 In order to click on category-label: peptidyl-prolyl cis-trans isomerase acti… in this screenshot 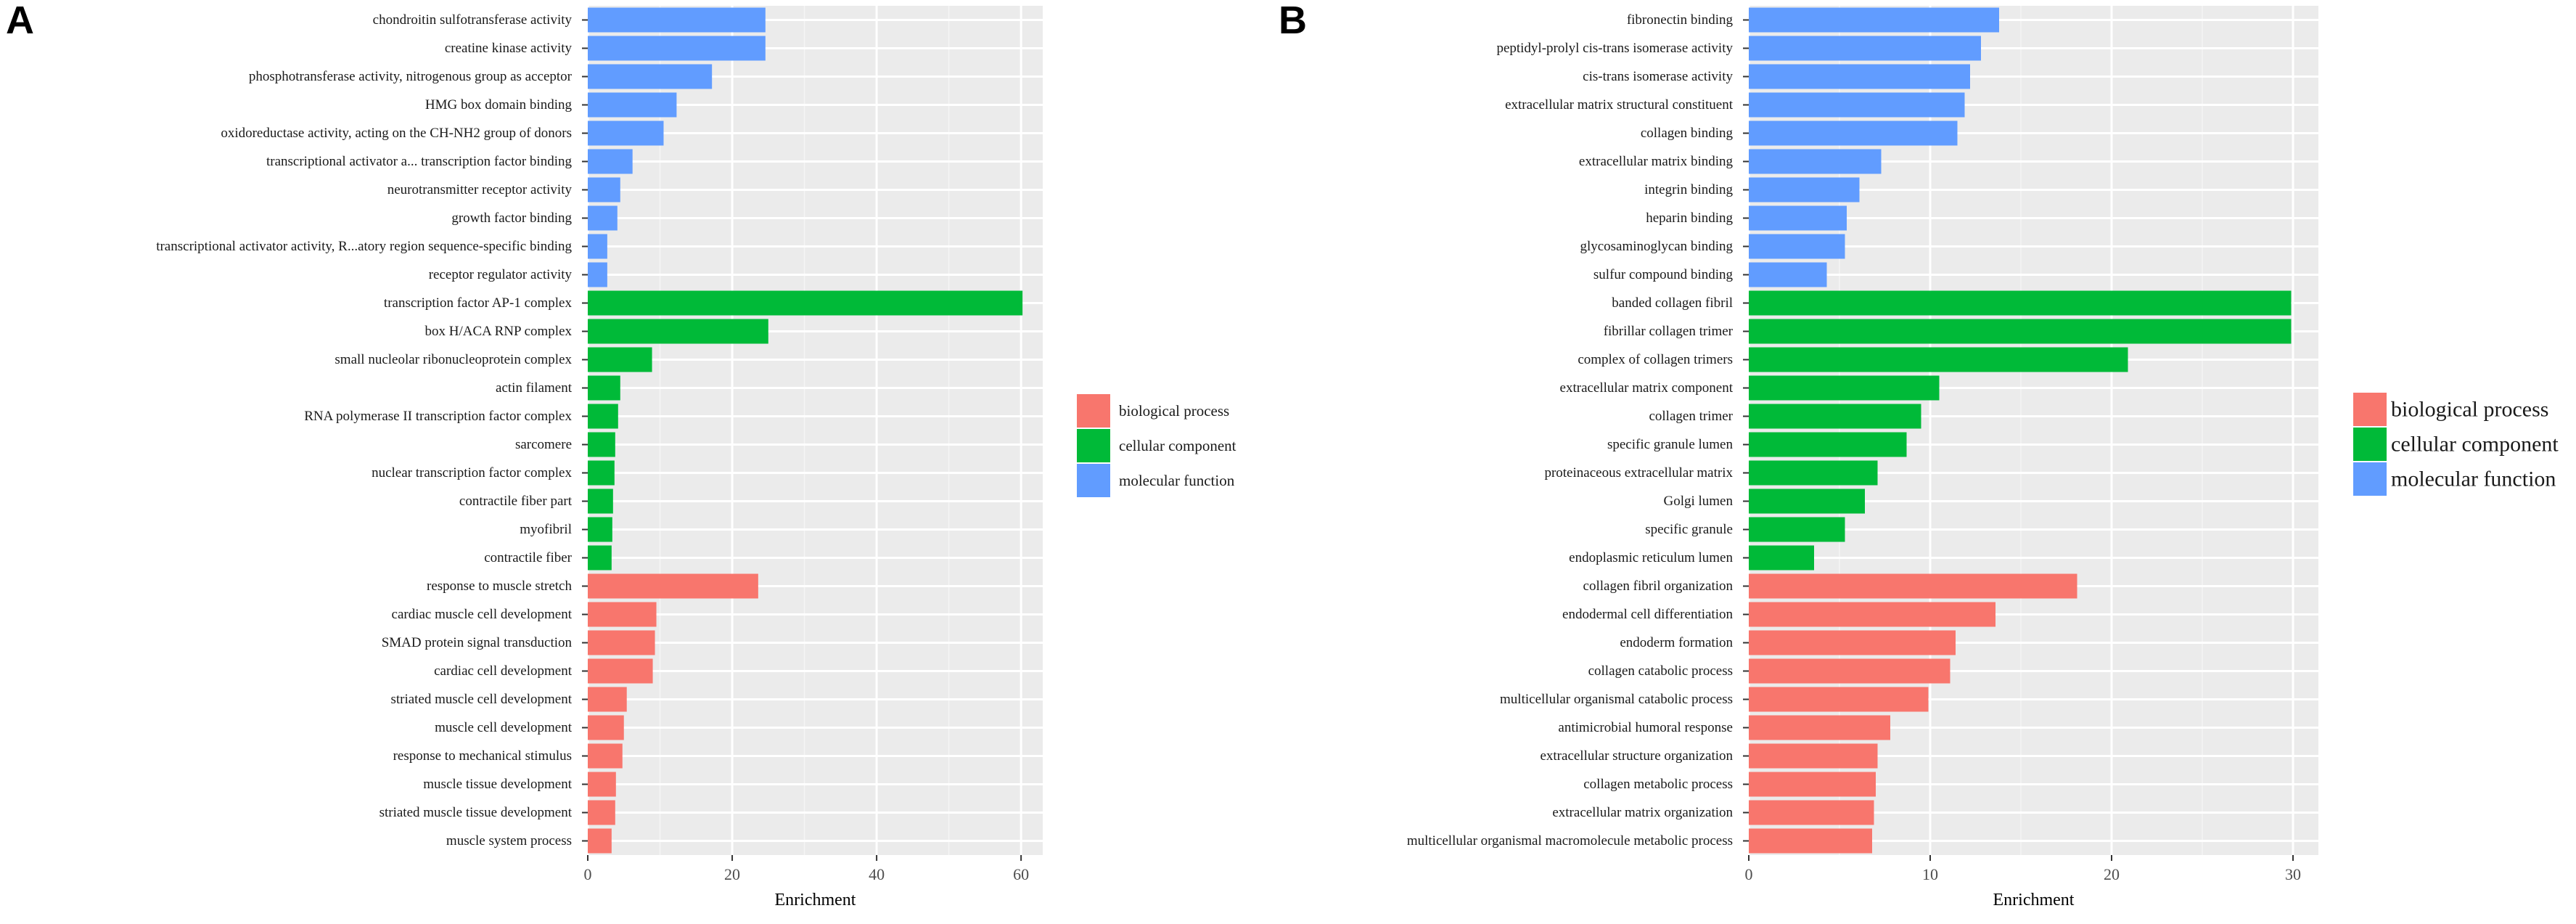, I will do `click(1614, 49)`.